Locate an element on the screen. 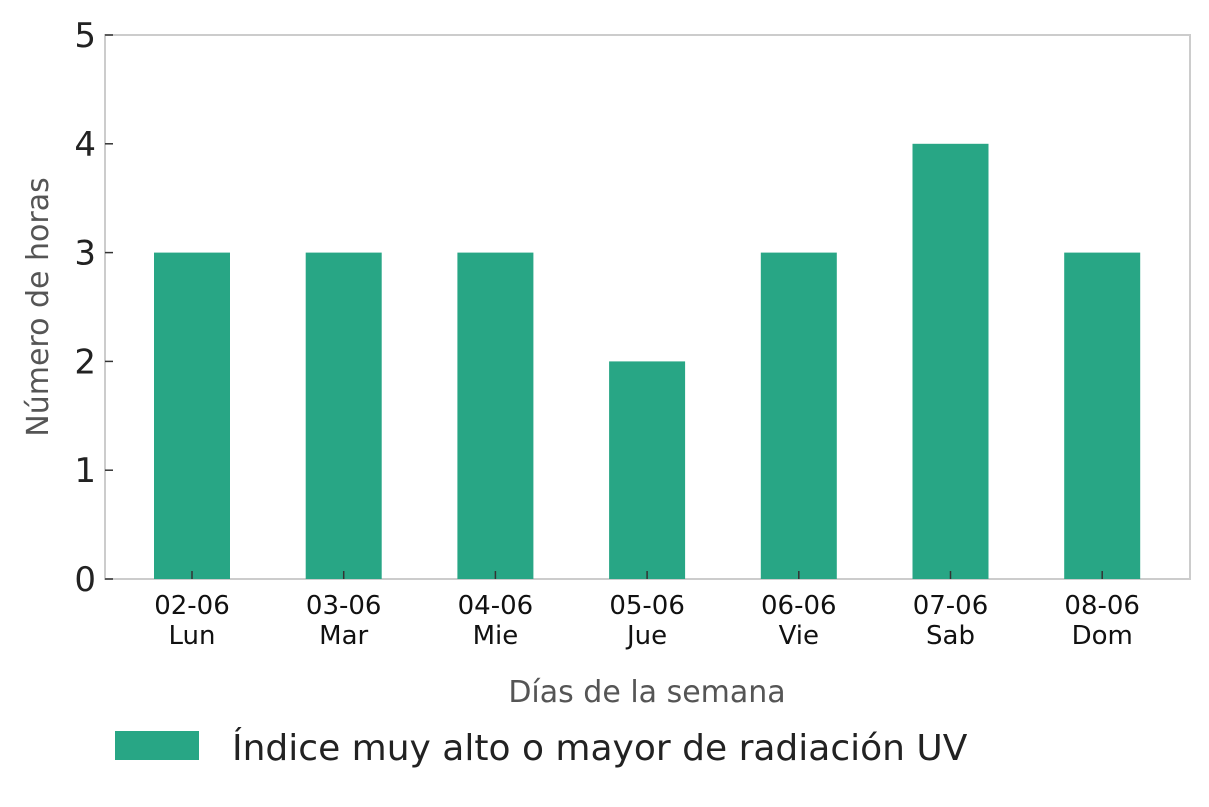  x-tick-label-date: 06-06 is located at coordinates (799, 606).